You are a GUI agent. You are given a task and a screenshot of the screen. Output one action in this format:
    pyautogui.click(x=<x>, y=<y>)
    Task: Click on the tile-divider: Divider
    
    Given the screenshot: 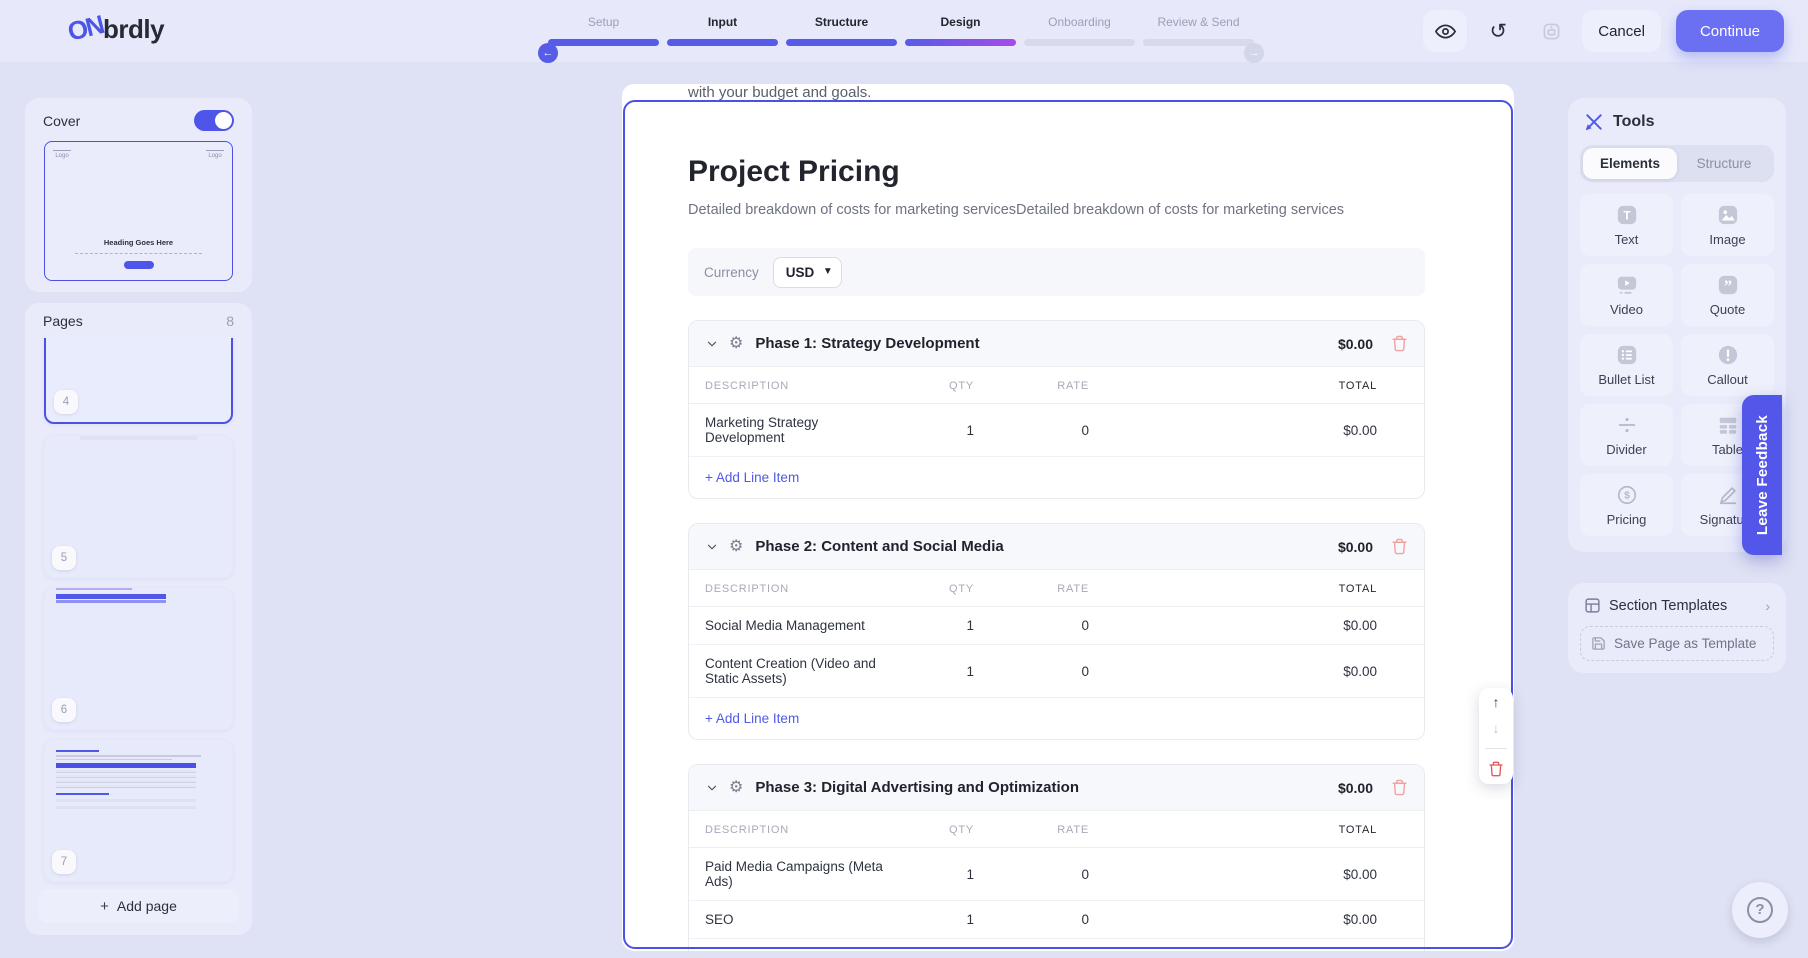 What is the action you would take?
    pyautogui.click(x=1626, y=435)
    